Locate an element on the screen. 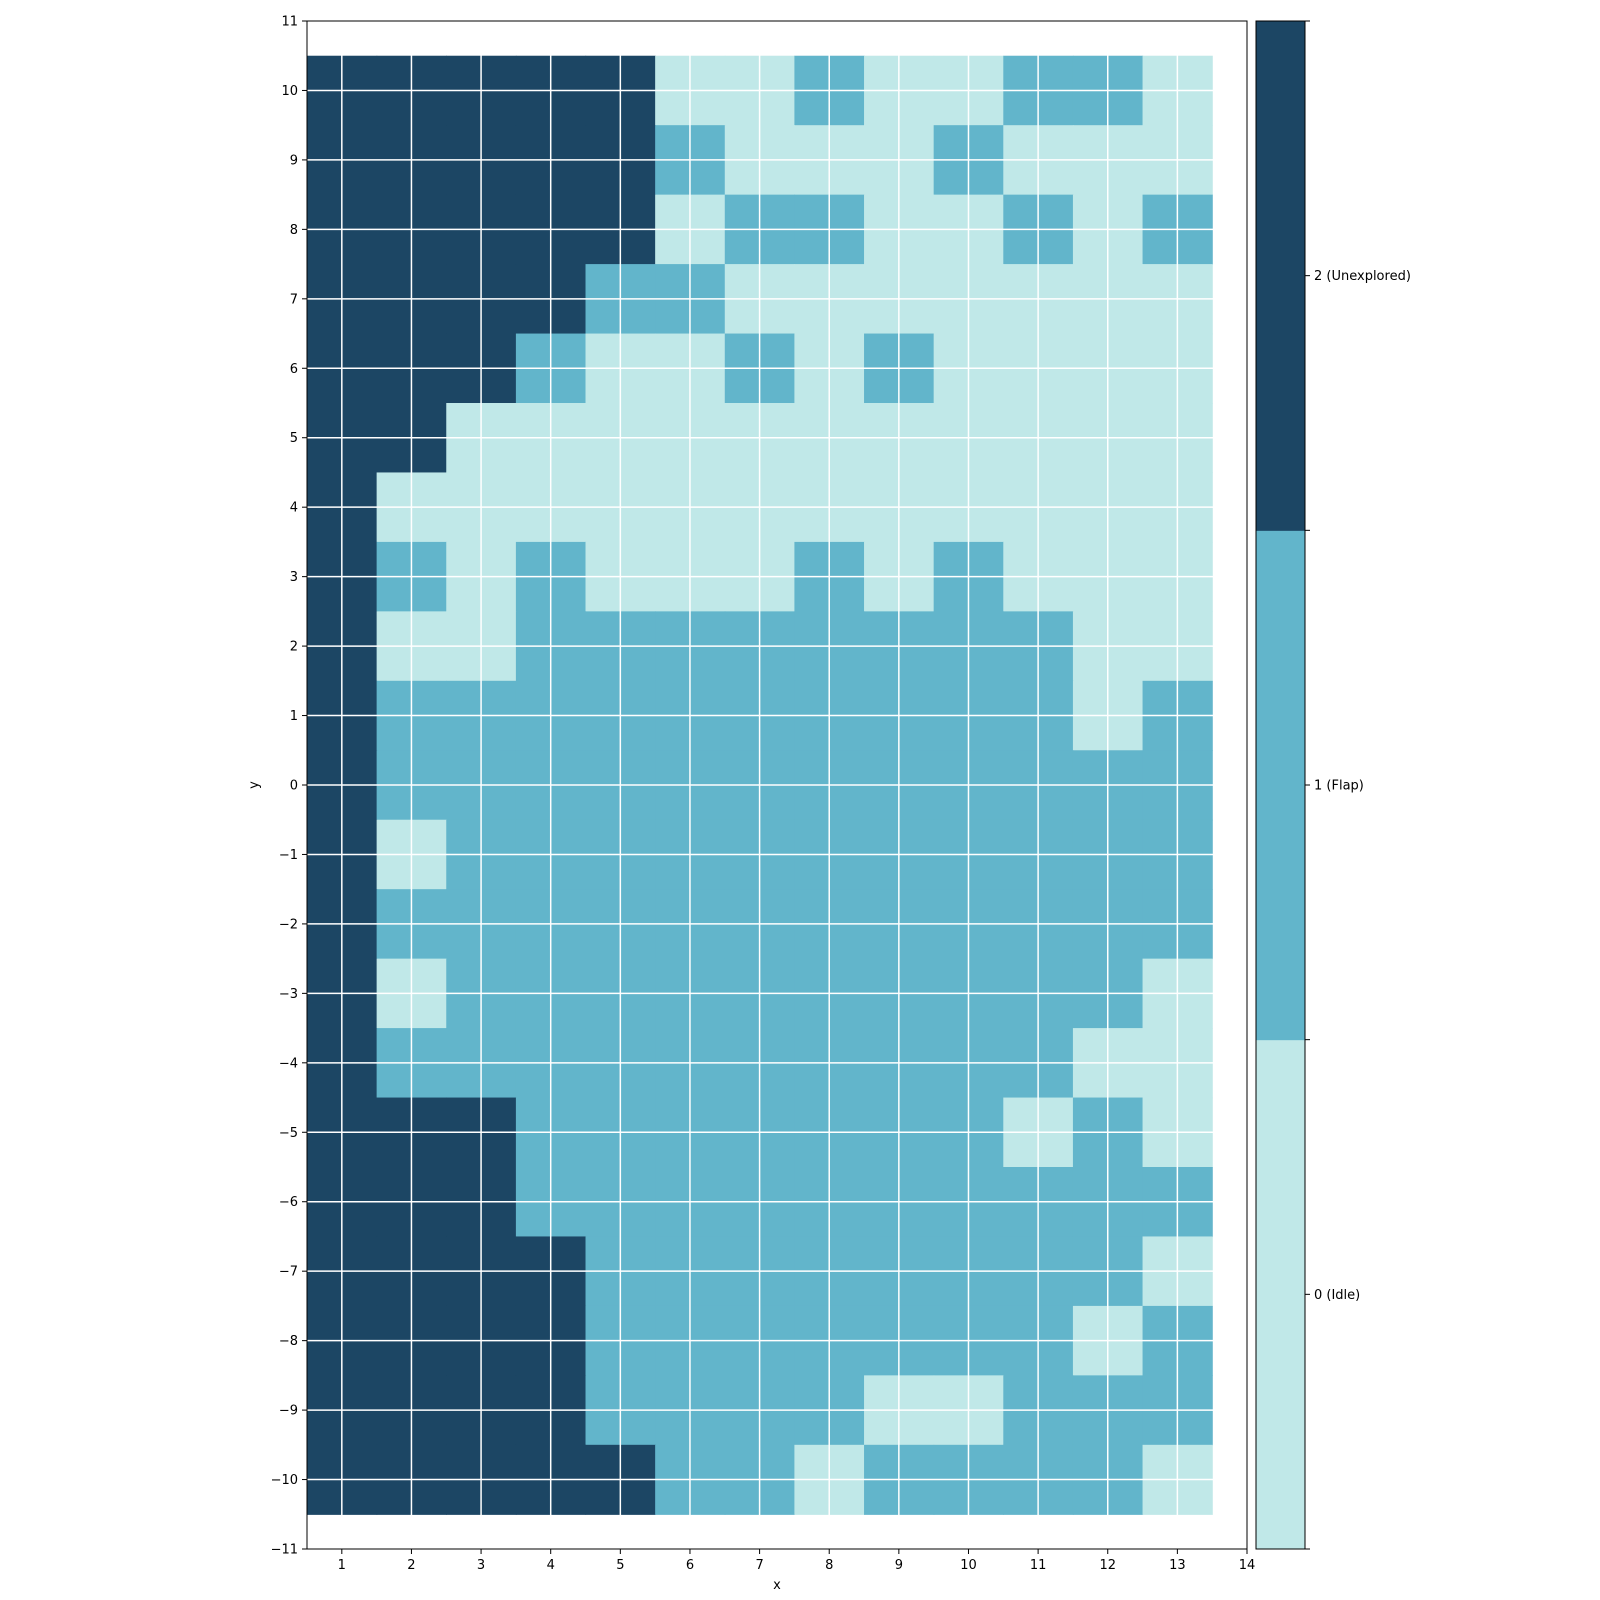  y-tick-label: 5 is located at coordinates (294, 438).